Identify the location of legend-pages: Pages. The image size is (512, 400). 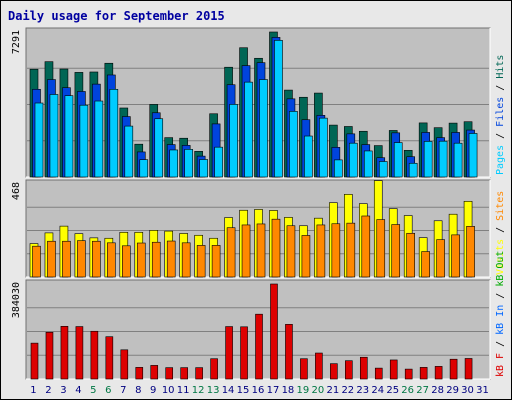
(500, 160).